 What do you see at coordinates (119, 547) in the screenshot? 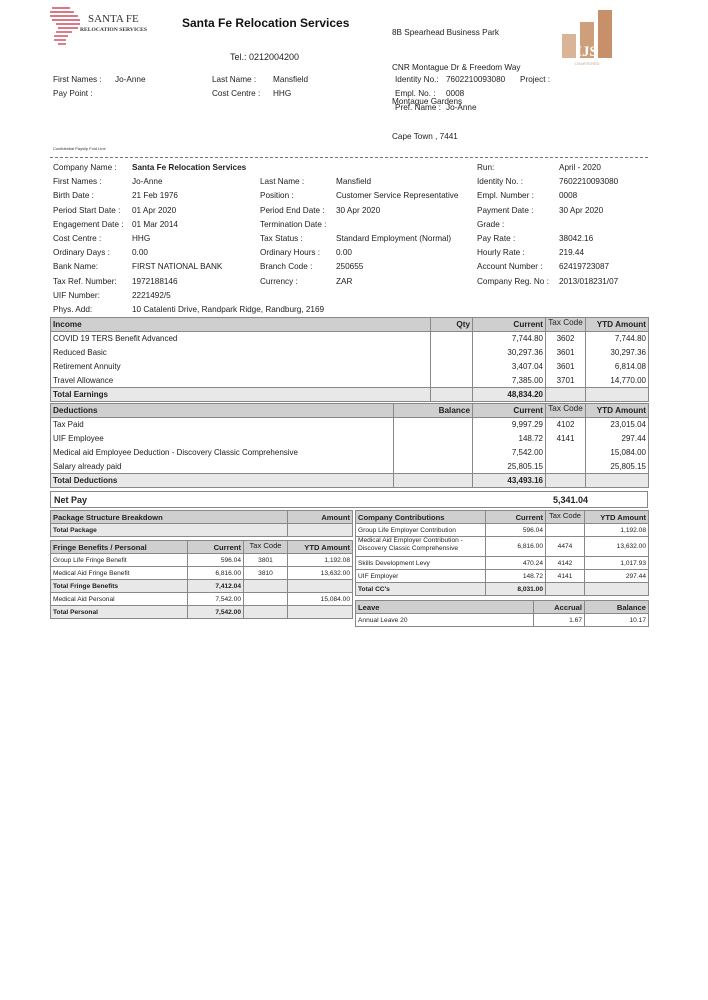
I see `column-header: Fringe Benefits / Personal` at bounding box center [119, 547].